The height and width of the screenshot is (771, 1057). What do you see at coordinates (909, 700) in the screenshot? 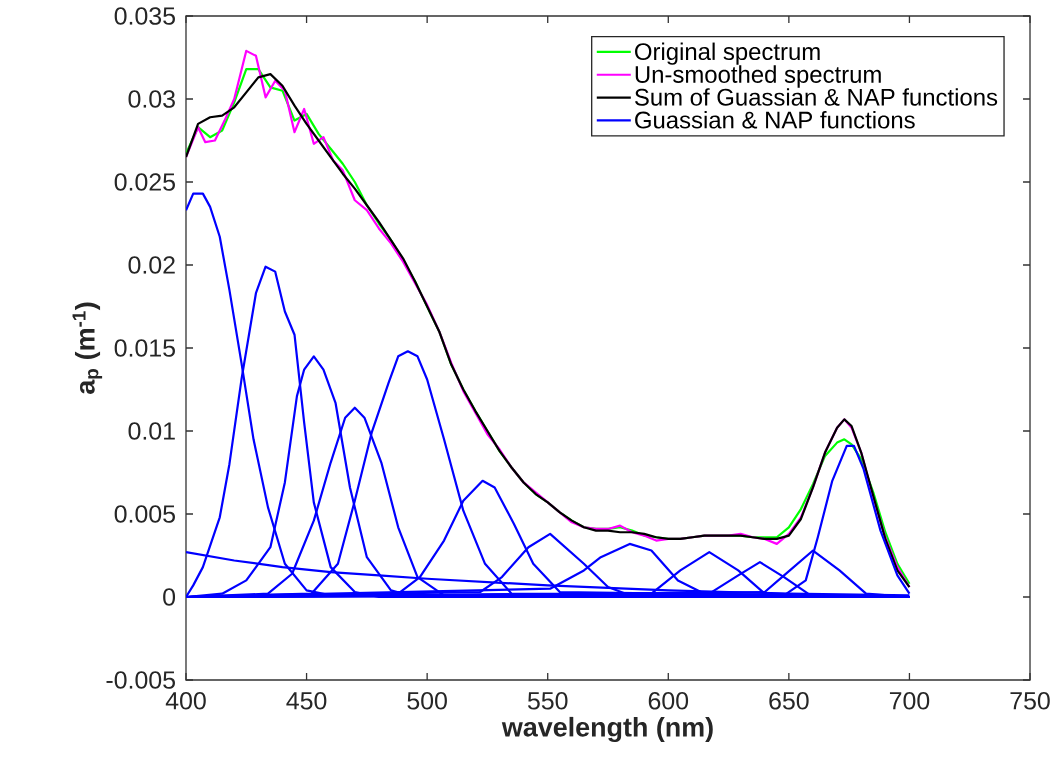
I see `x-tick-label: 700` at bounding box center [909, 700].